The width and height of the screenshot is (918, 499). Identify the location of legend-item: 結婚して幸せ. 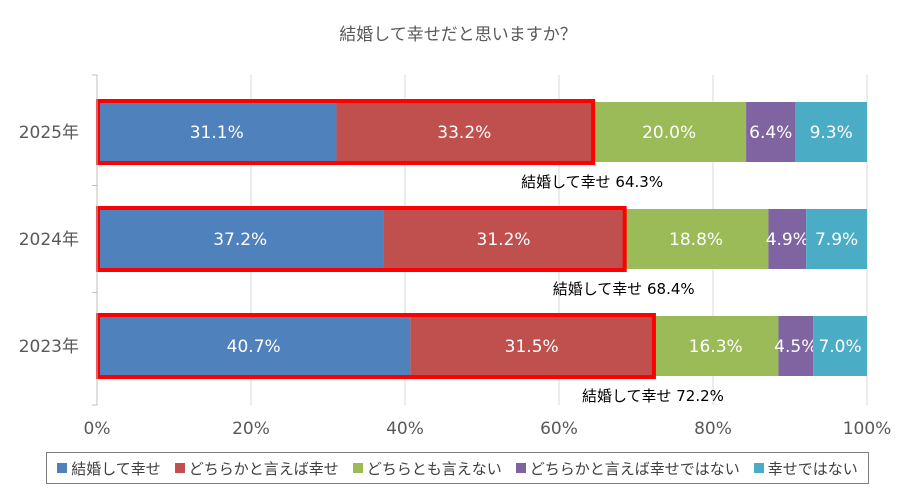
(109, 468).